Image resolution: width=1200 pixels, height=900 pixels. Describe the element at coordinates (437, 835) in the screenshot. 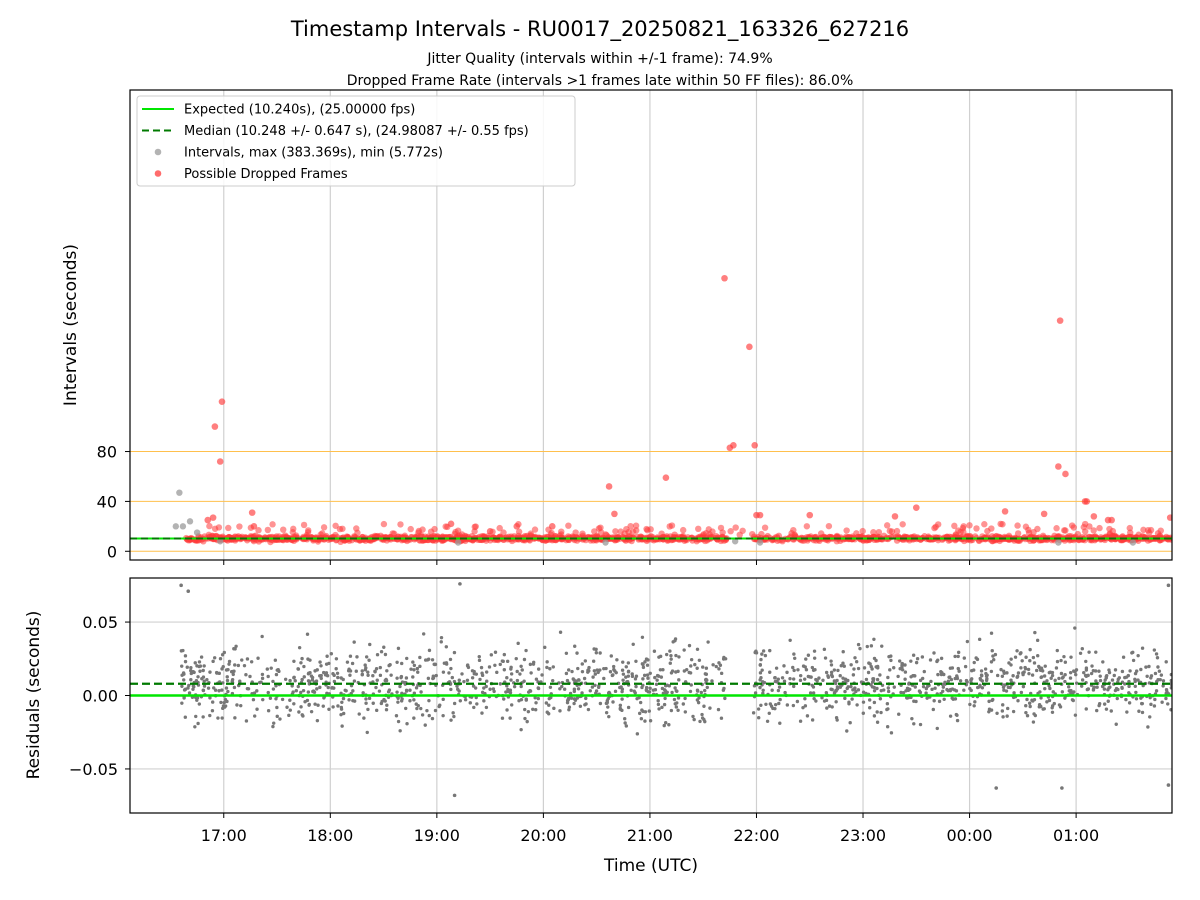

I see `x-tick-label: 19:00` at that location.